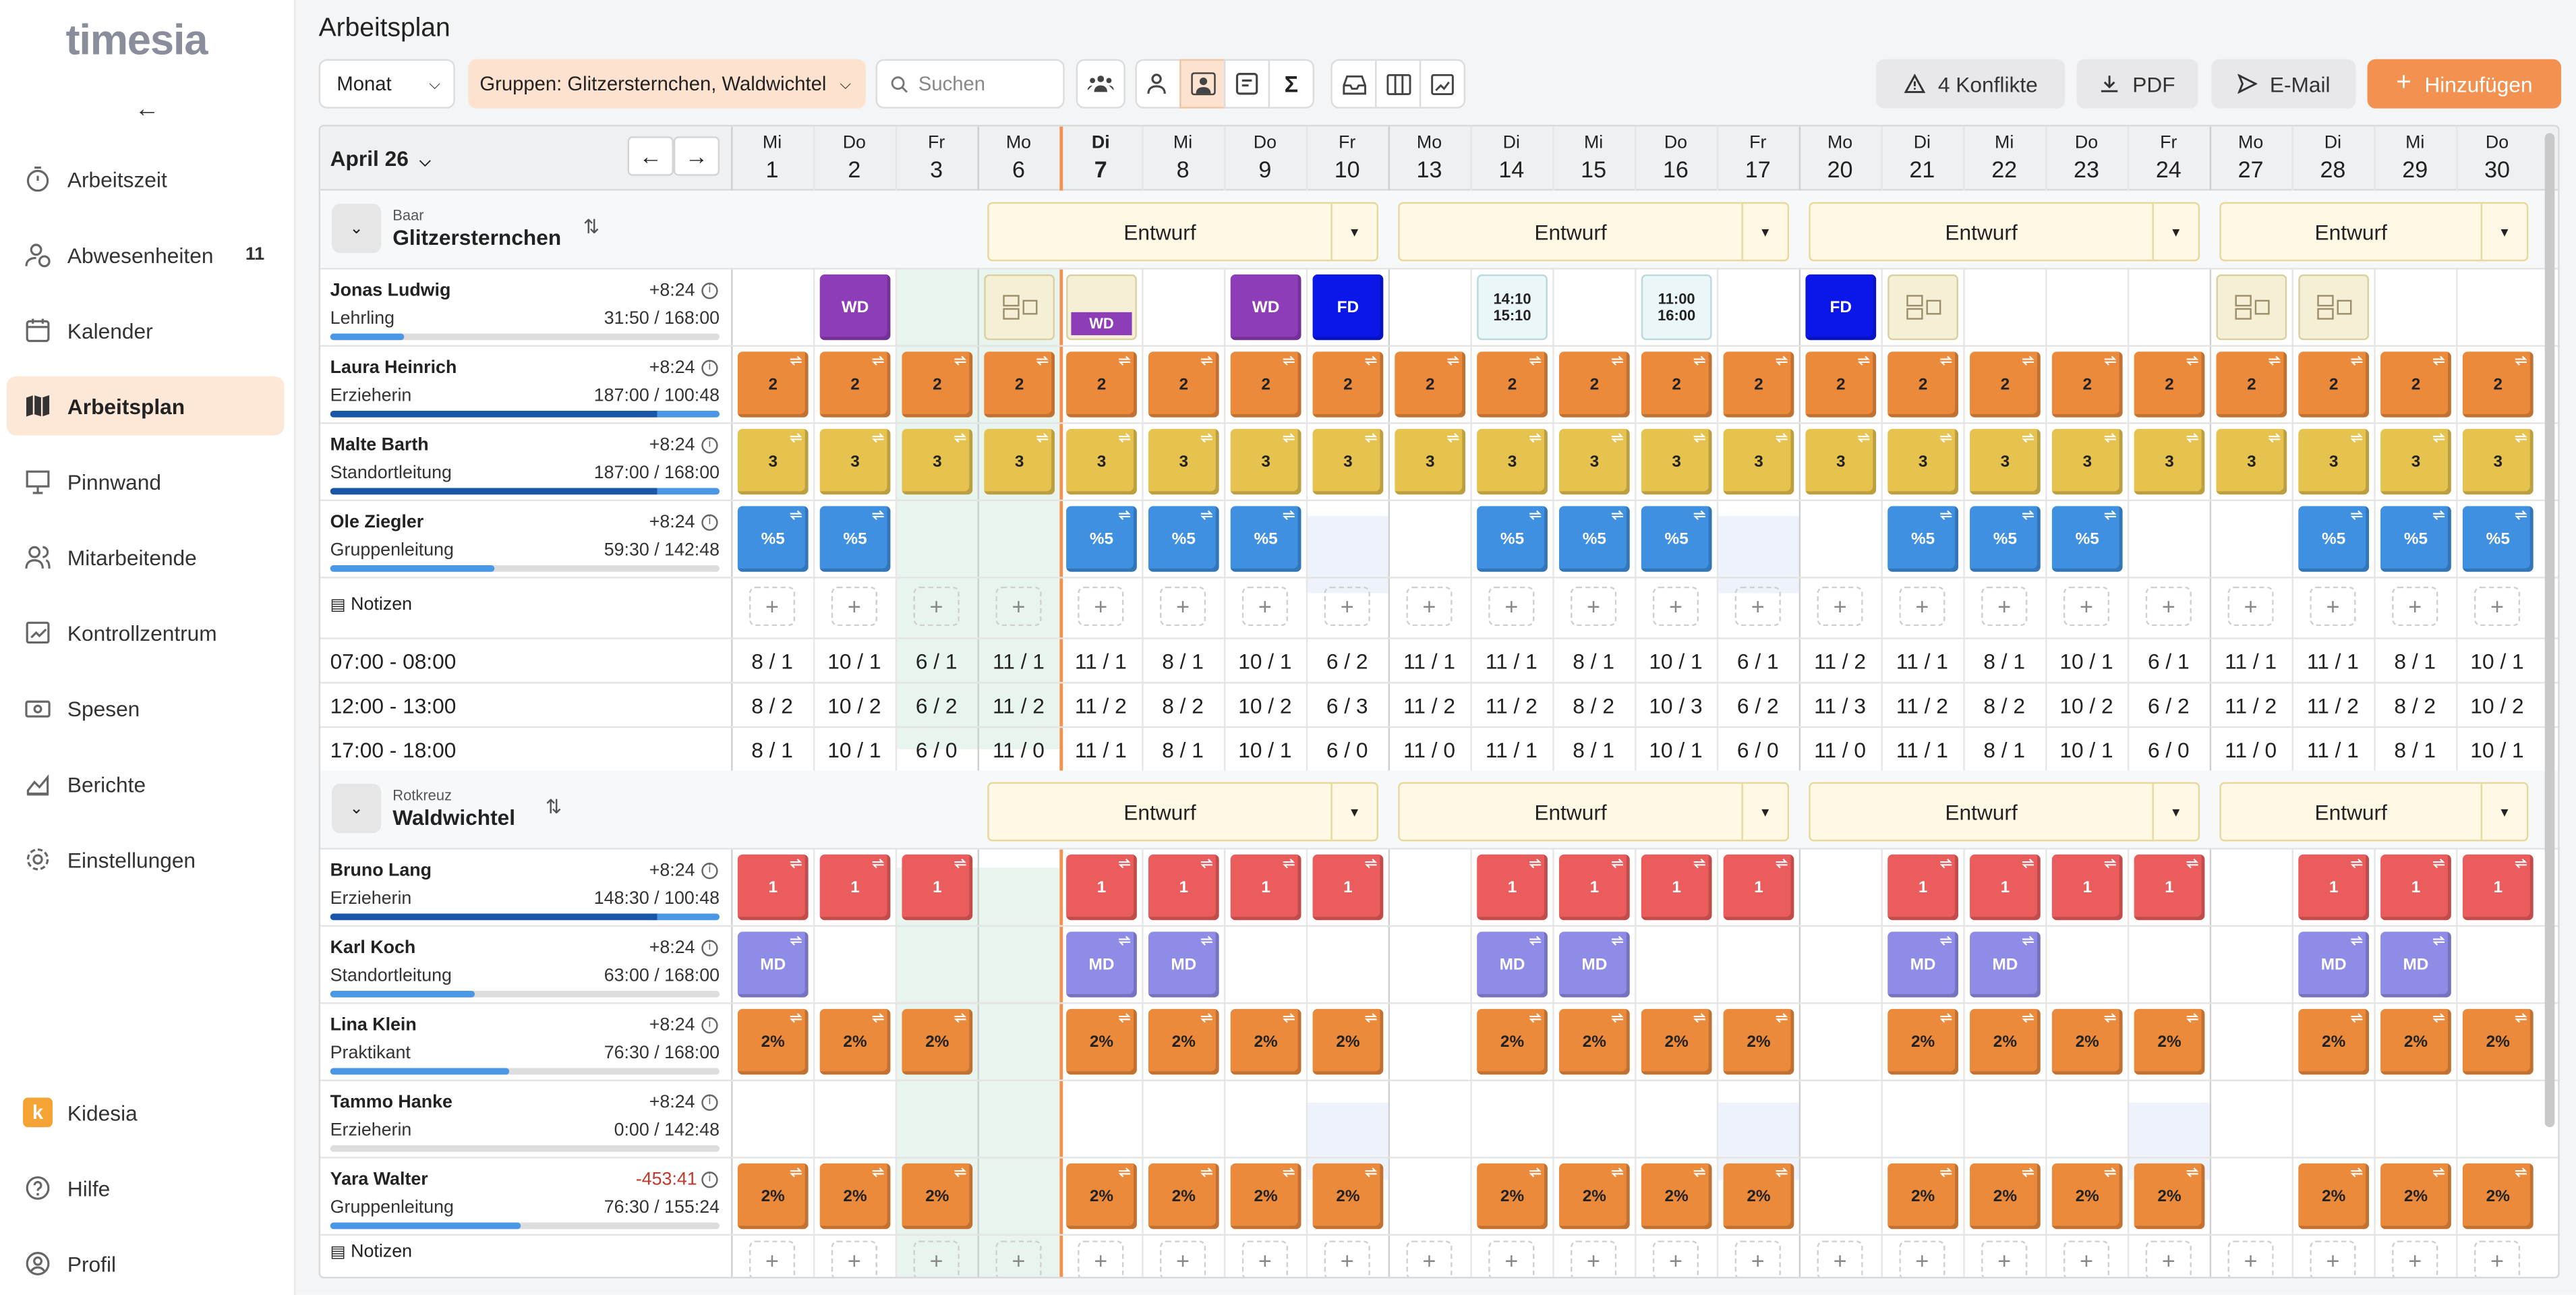  Describe the element at coordinates (146, 557) in the screenshot. I see `sidebar-item-mitarbeitende: Mitarbeitende` at that location.